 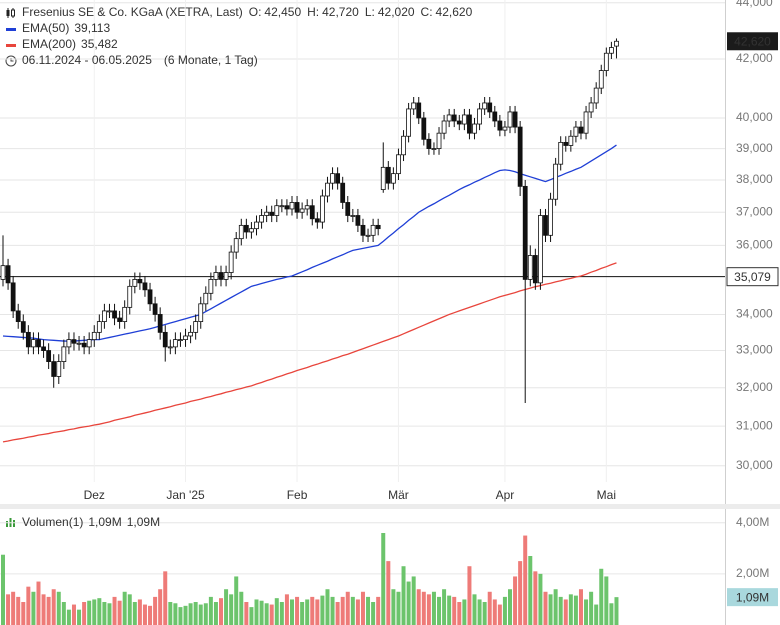 I want to click on panel-separator, so click(x=390, y=506).